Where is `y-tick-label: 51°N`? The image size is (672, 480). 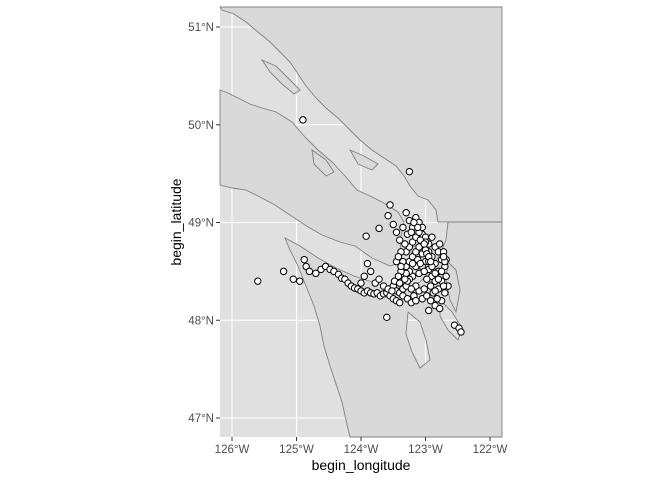
y-tick-label: 51°N is located at coordinates (201, 28).